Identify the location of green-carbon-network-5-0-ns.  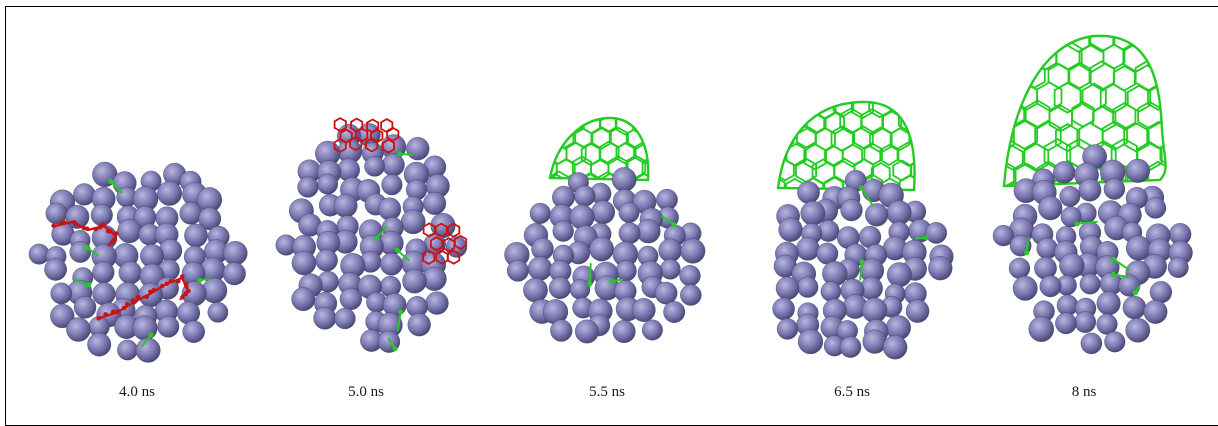
(393, 251).